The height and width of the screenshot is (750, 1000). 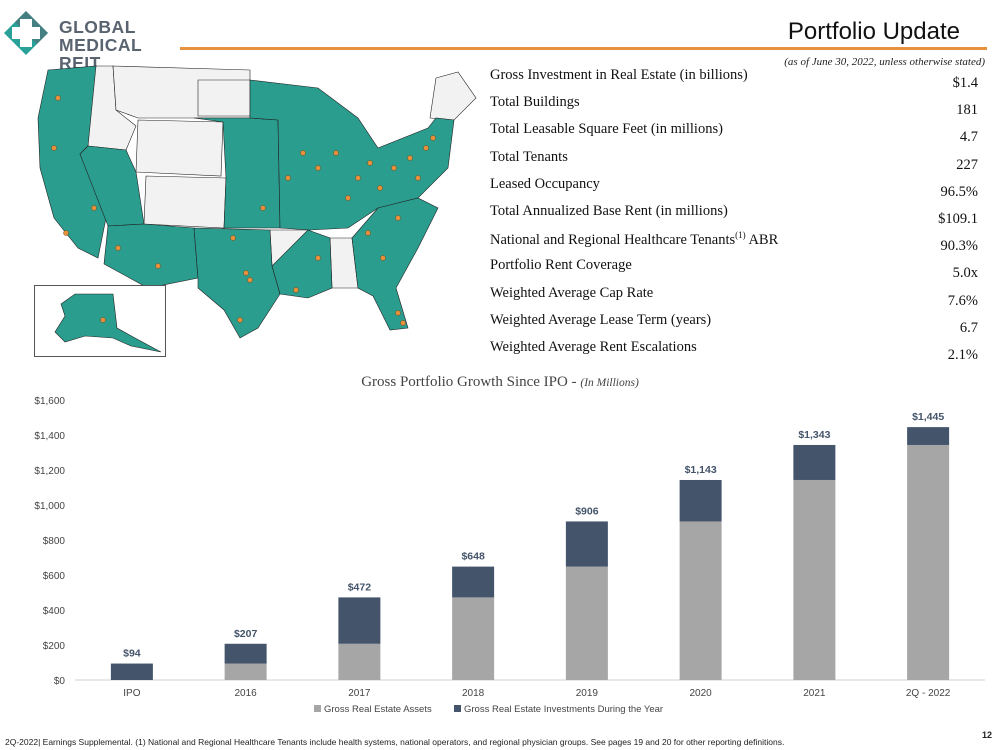 I want to click on stat-value: 7.6%, so click(x=962, y=300).